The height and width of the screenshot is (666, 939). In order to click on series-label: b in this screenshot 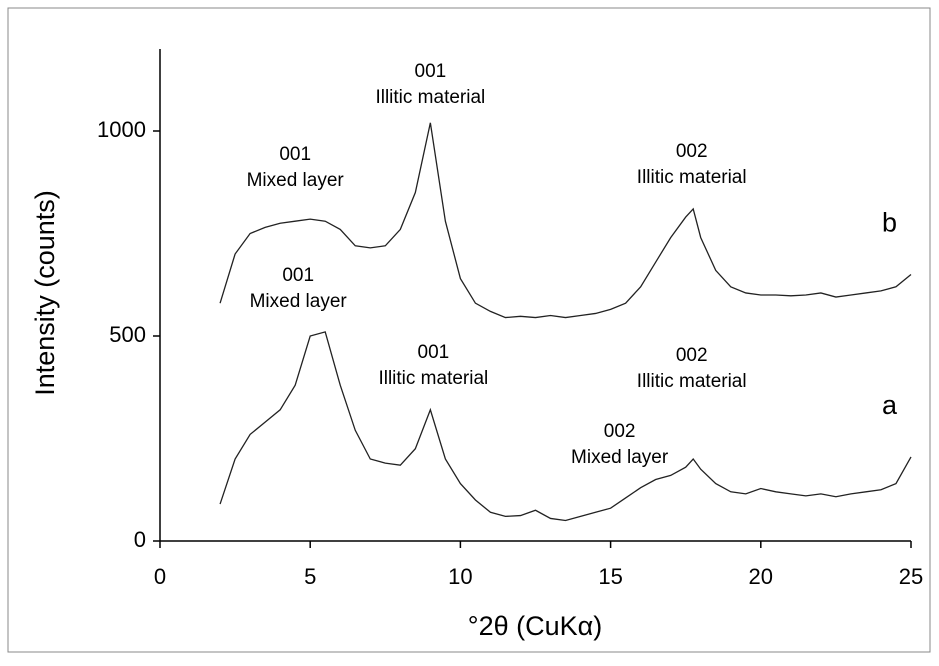, I will do `click(889, 223)`.